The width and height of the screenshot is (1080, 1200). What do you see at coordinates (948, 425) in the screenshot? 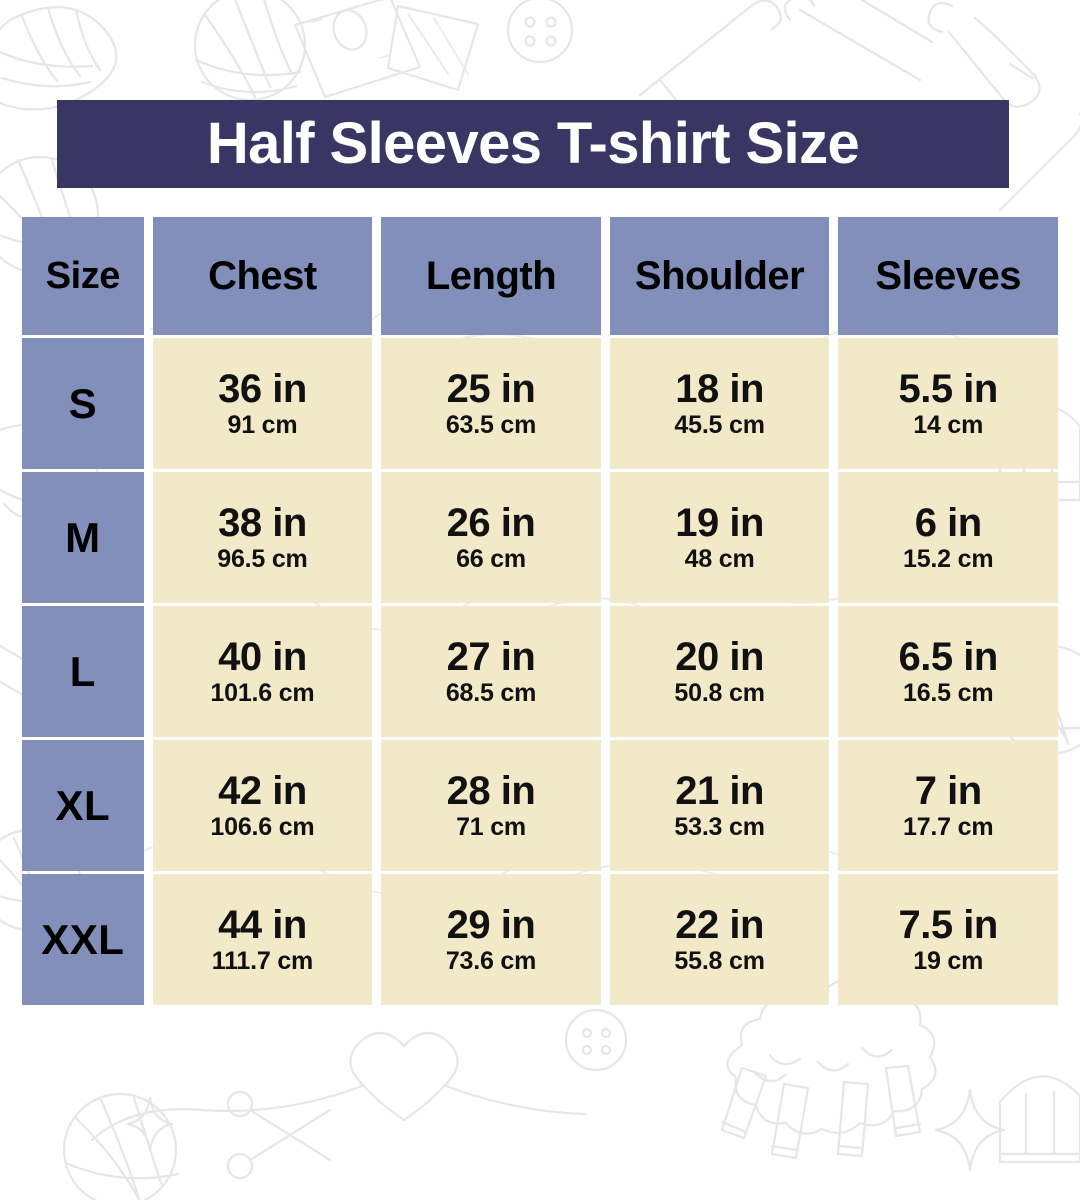
I see `measurement-centimeters: 14 cm` at bounding box center [948, 425].